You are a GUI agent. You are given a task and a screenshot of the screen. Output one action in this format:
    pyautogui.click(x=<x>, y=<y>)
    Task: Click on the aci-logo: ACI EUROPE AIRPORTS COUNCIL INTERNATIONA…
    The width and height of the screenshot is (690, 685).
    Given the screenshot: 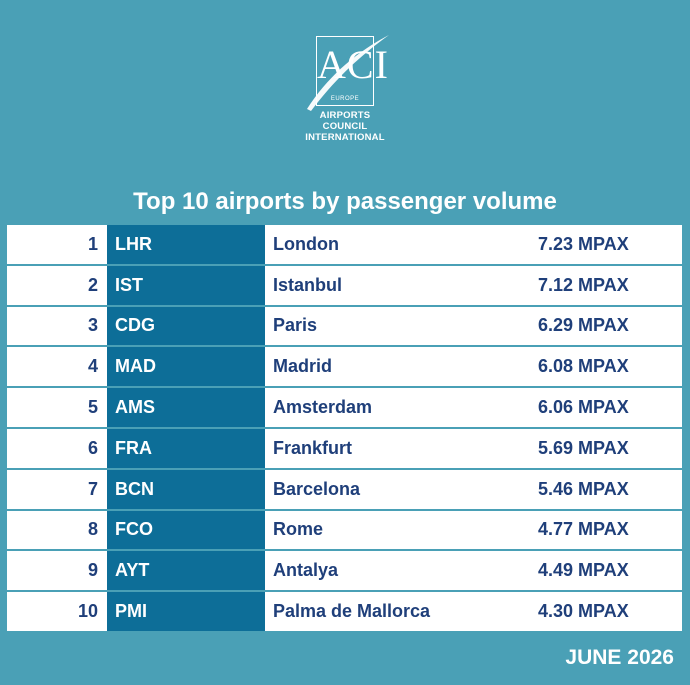 What is the action you would take?
    pyautogui.click(x=345, y=93)
    